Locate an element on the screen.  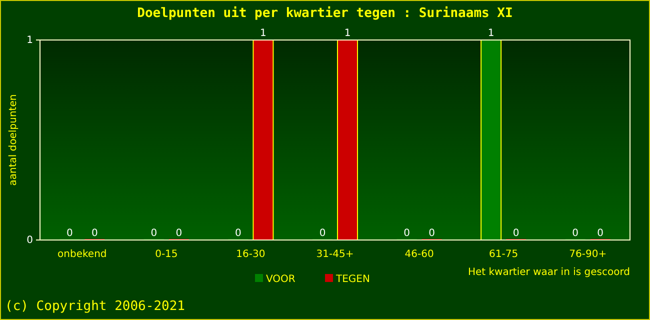
x-tick-label: onbekend is located at coordinates (82, 254).